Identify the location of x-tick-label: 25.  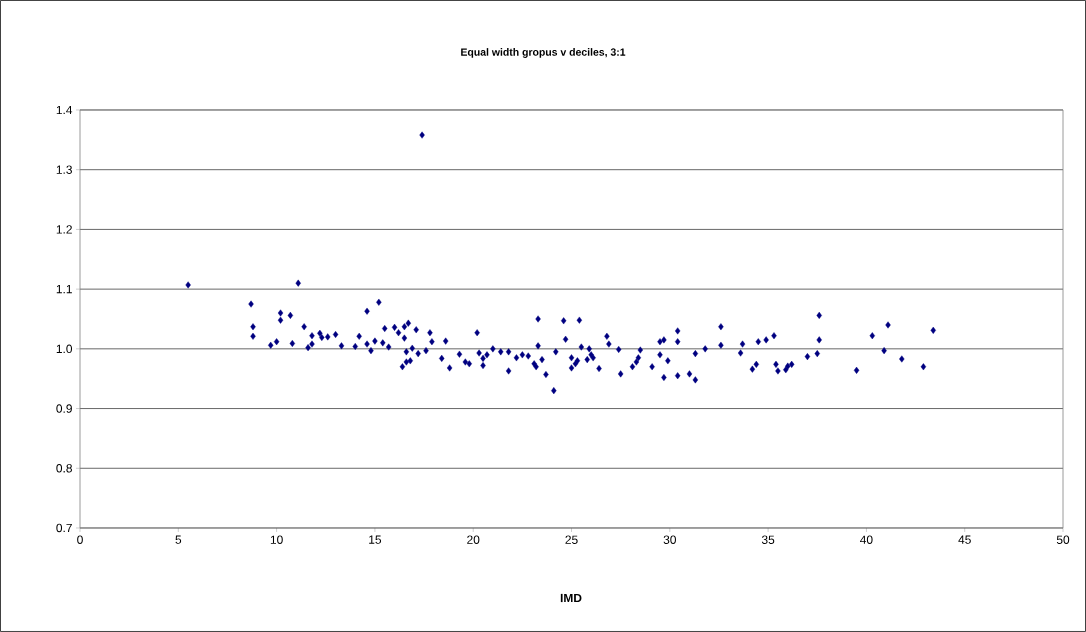
(571, 539).